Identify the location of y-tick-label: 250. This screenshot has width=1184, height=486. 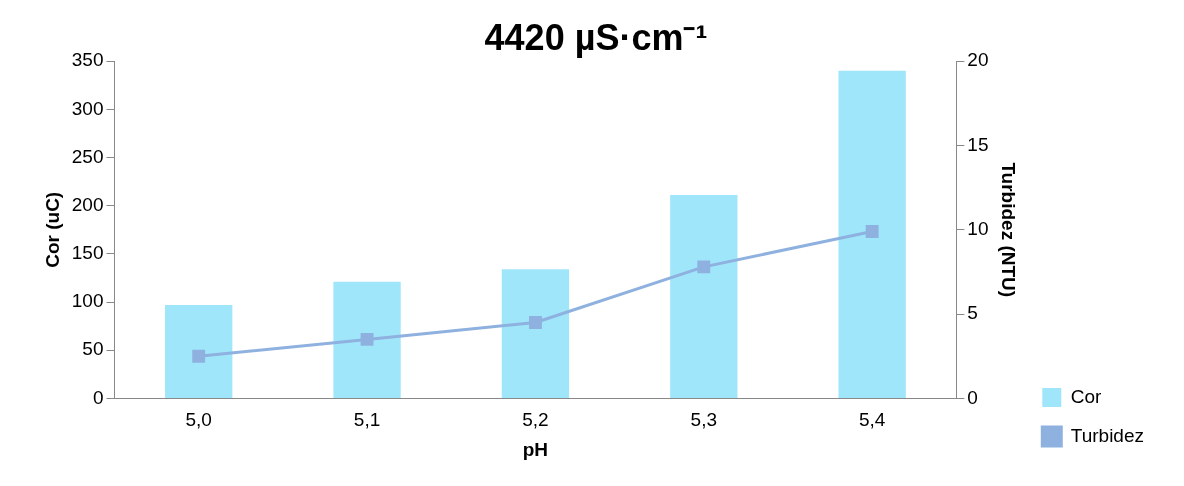
(87, 156).